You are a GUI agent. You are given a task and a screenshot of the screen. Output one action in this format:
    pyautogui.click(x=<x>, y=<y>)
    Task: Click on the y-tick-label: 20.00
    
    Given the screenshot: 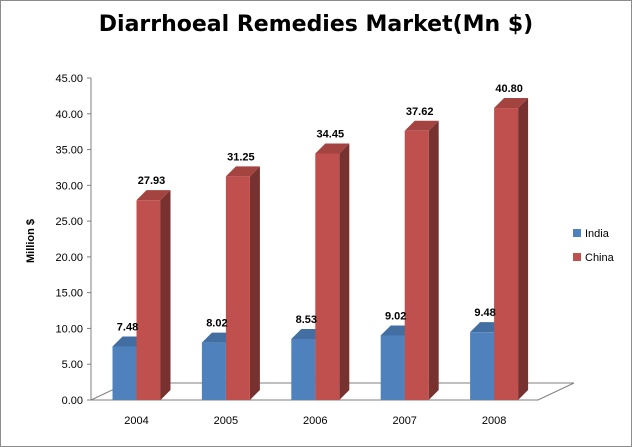 What is the action you would take?
    pyautogui.click(x=69, y=258)
    